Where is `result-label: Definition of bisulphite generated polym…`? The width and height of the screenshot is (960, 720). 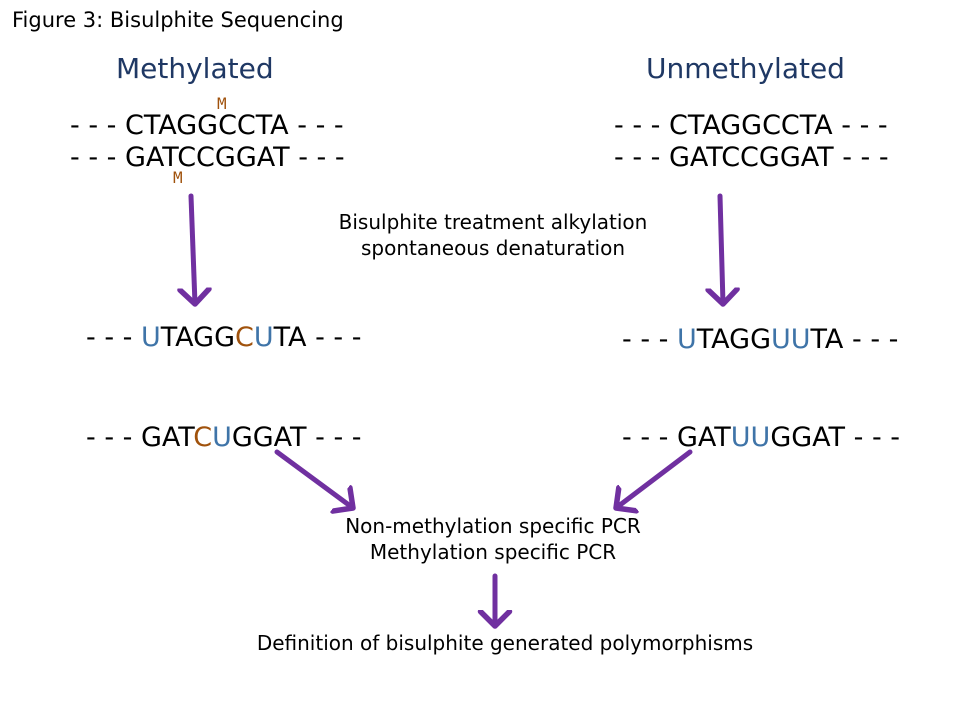
result-label: Definition of bisulphite generated polym… is located at coordinates (505, 643).